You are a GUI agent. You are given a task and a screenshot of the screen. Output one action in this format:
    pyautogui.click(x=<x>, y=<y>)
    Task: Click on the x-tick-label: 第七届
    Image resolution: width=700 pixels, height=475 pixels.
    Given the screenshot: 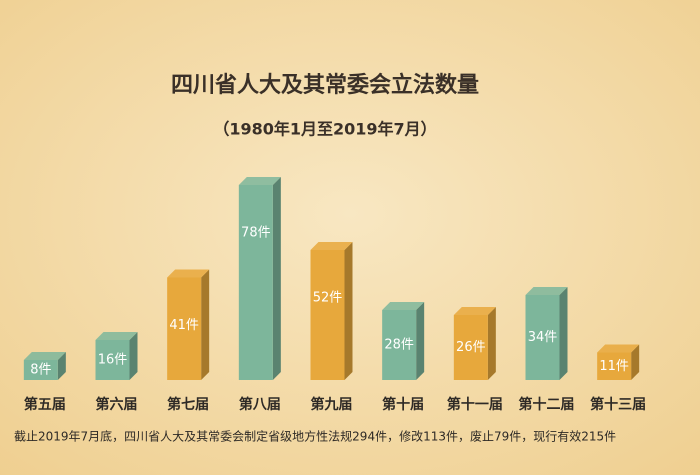 What is the action you would take?
    pyautogui.click(x=188, y=404)
    